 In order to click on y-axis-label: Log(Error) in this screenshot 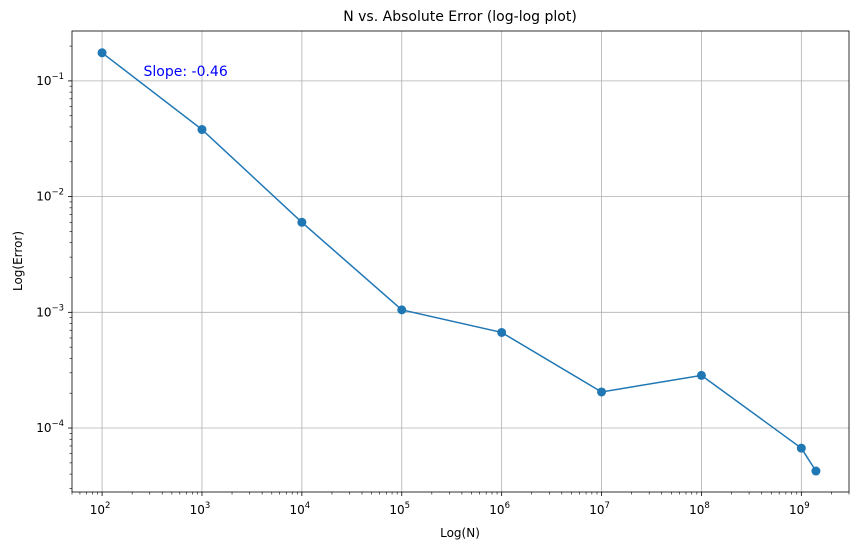, I will do `click(18, 261)`.